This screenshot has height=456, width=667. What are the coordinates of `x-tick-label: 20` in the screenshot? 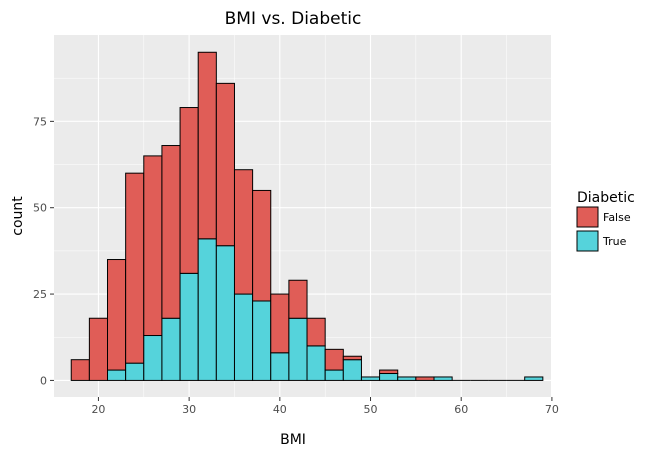 It's located at (98, 409).